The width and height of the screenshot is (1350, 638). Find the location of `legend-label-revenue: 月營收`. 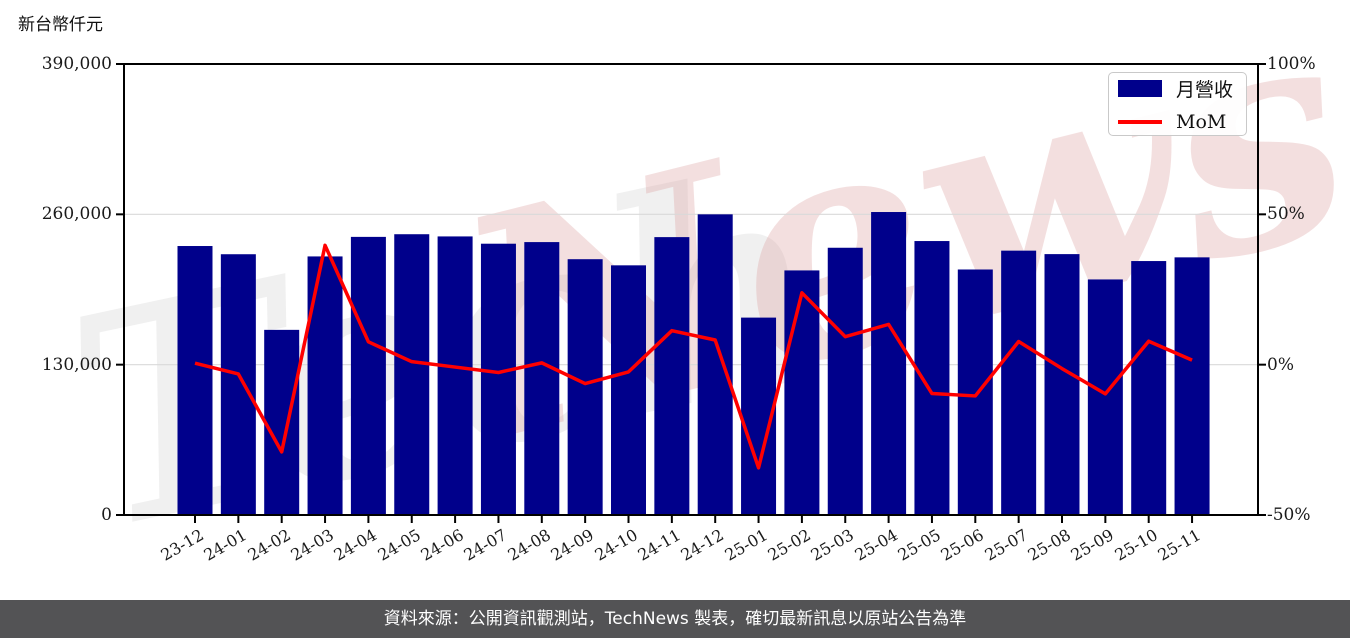

legend-label-revenue: 月營收 is located at coordinates (1205, 90).